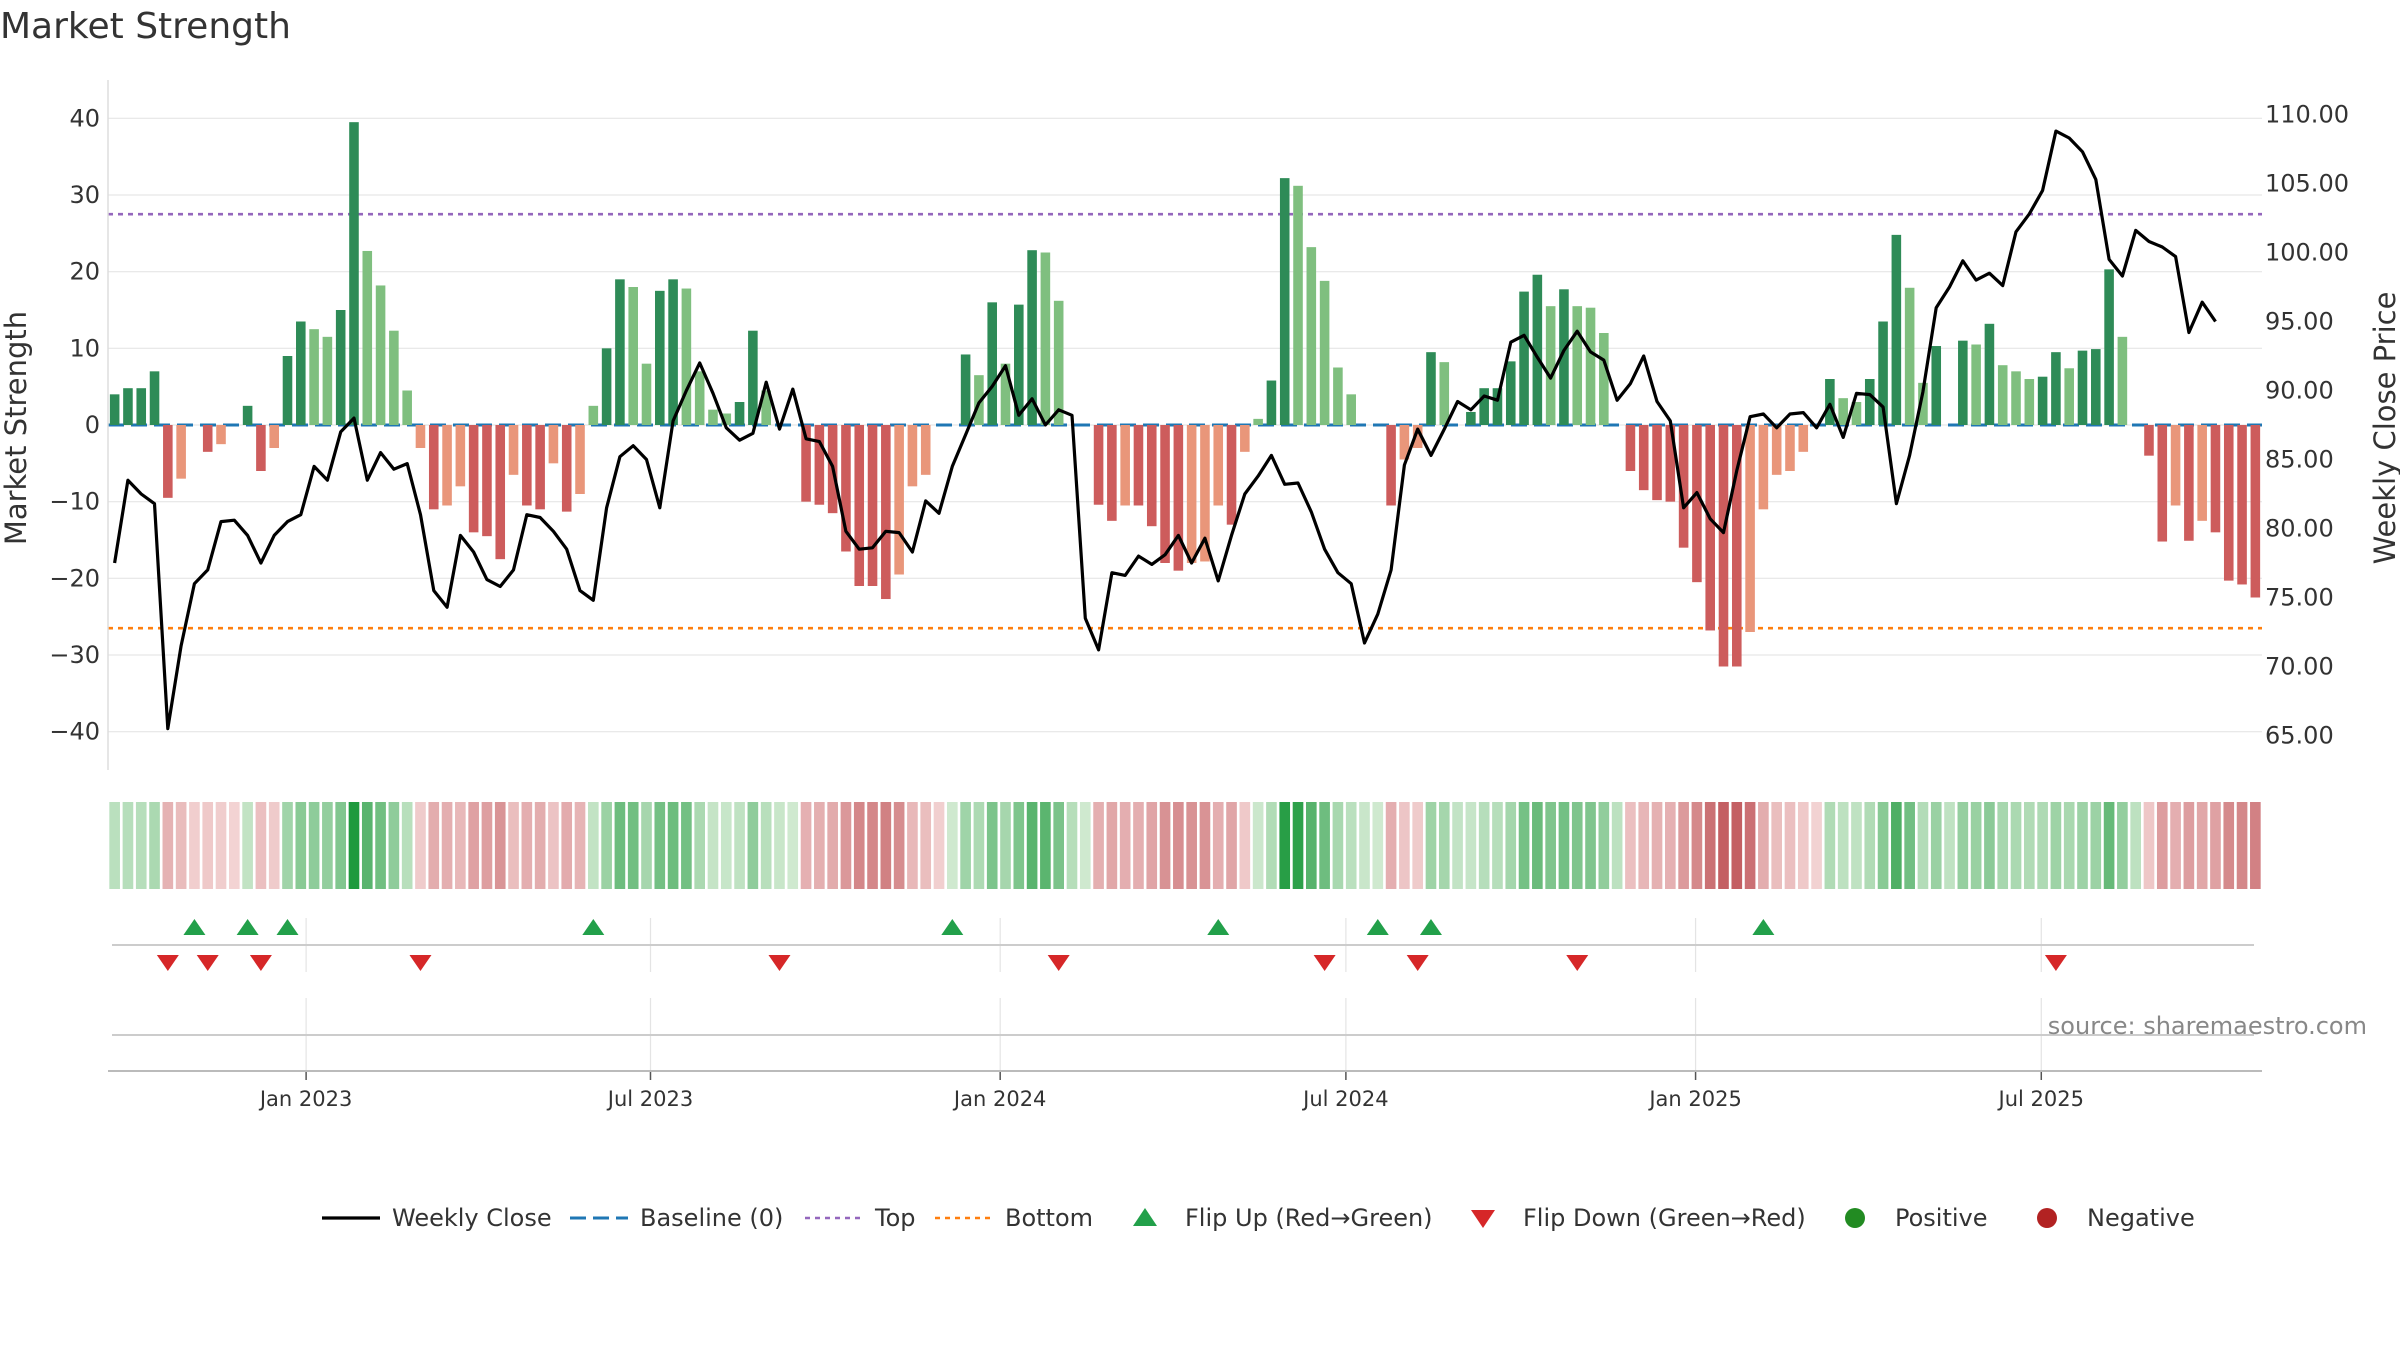 The width and height of the screenshot is (2400, 1350). Describe the element at coordinates (74, 655) in the screenshot. I see `y-tick-left: −30` at that location.